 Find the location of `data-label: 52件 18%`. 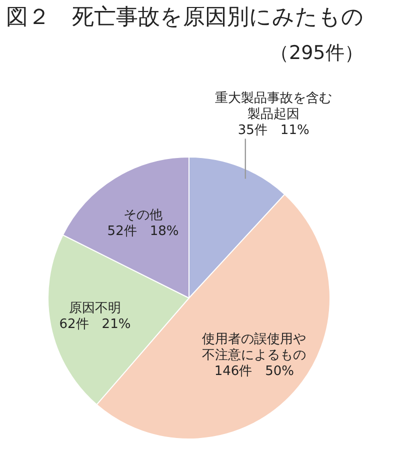

data-label: 52件 18% is located at coordinates (143, 232).